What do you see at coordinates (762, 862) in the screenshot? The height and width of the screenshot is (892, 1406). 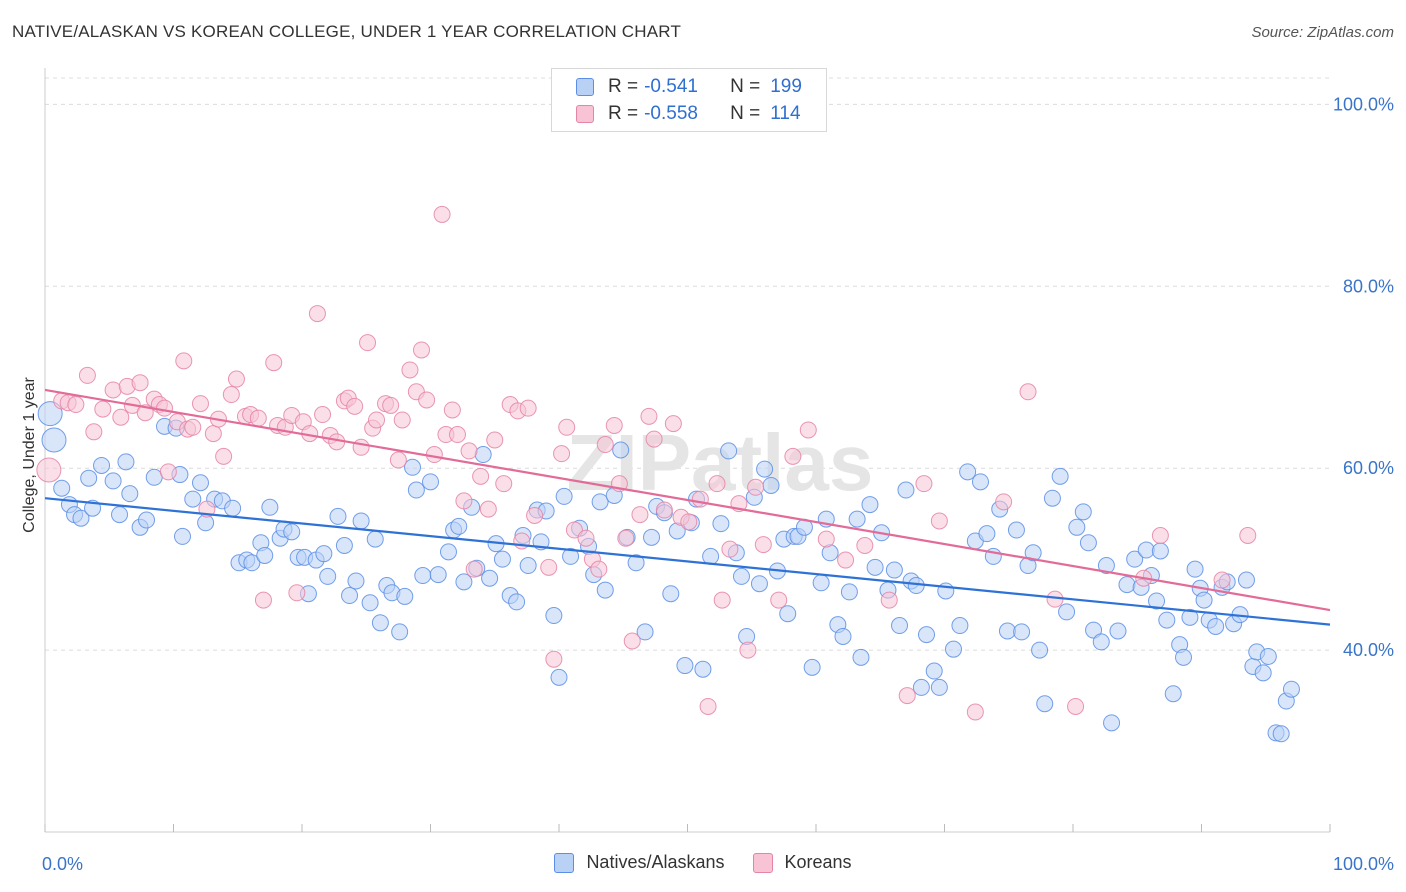 I see `koreans-legend-swatch-icon` at bounding box center [762, 862].